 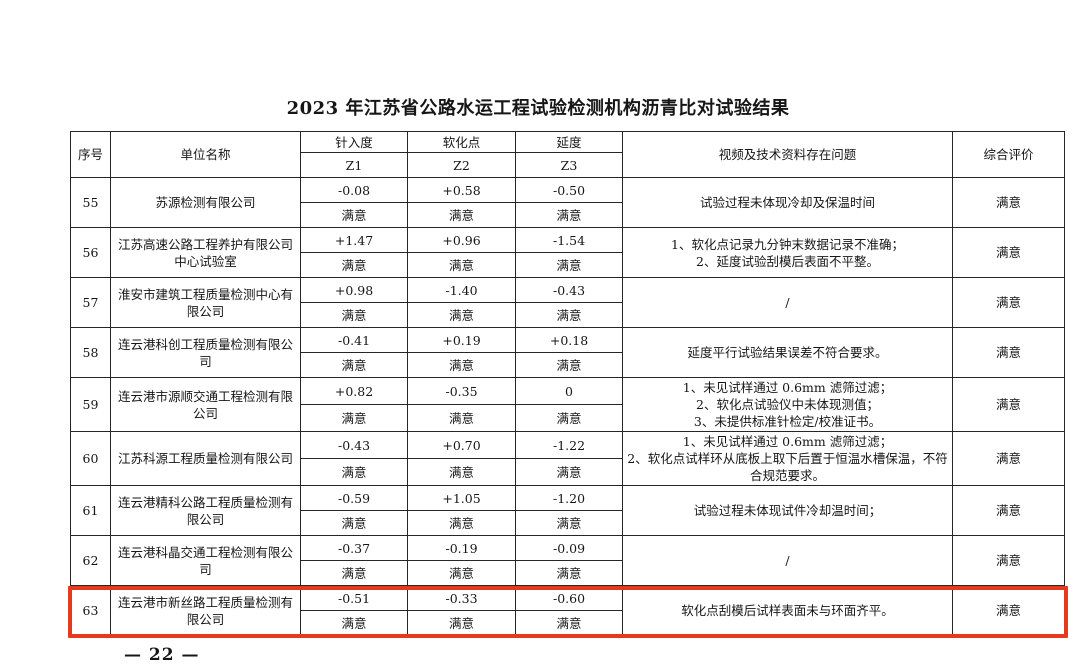 What do you see at coordinates (569, 498) in the screenshot?
I see `z3-value-cell: -1.20` at bounding box center [569, 498].